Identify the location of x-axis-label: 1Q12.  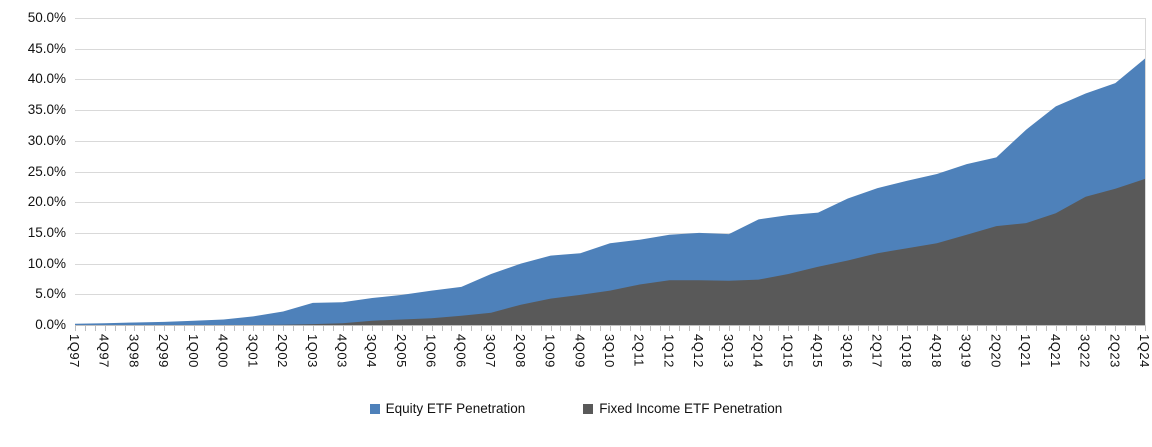
(669, 351).